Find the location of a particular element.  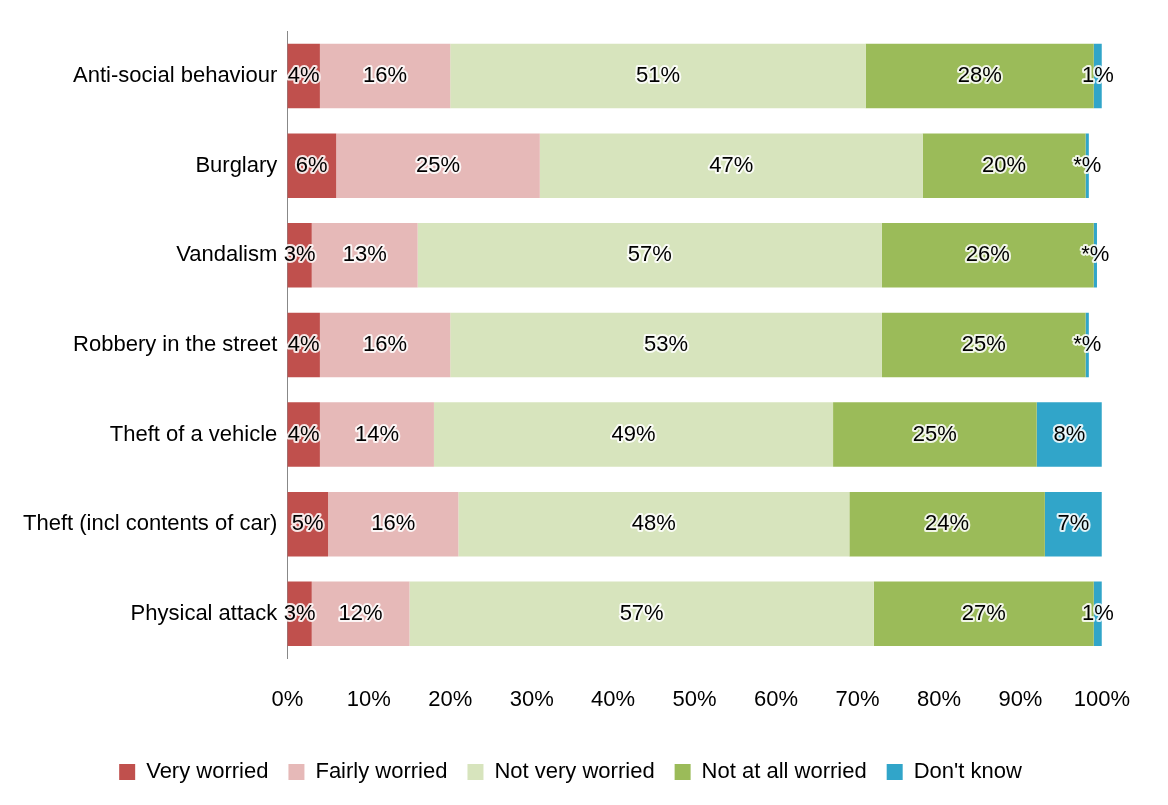

y-tick-label: Theft of a vehicle is located at coordinates (193, 433).